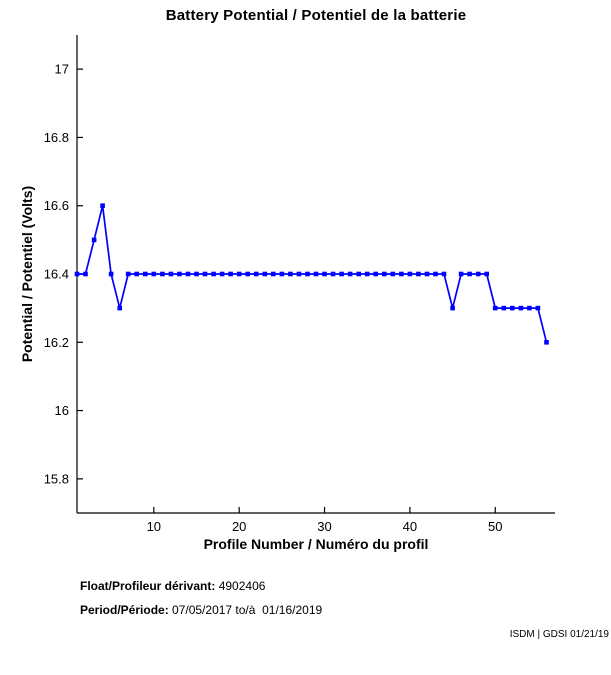 Image resolution: width=611 pixels, height=675 pixels. I want to click on x-tick-label: 40, so click(410, 526).